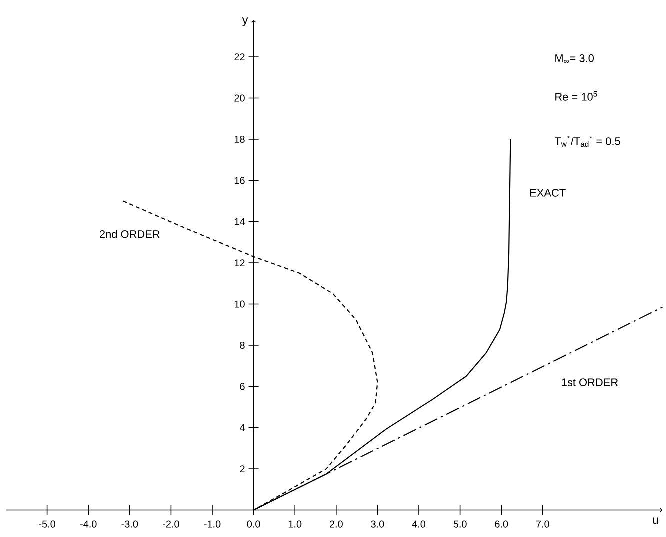  What do you see at coordinates (242, 345) in the screenshot?
I see `y-tick-label: 8` at bounding box center [242, 345].